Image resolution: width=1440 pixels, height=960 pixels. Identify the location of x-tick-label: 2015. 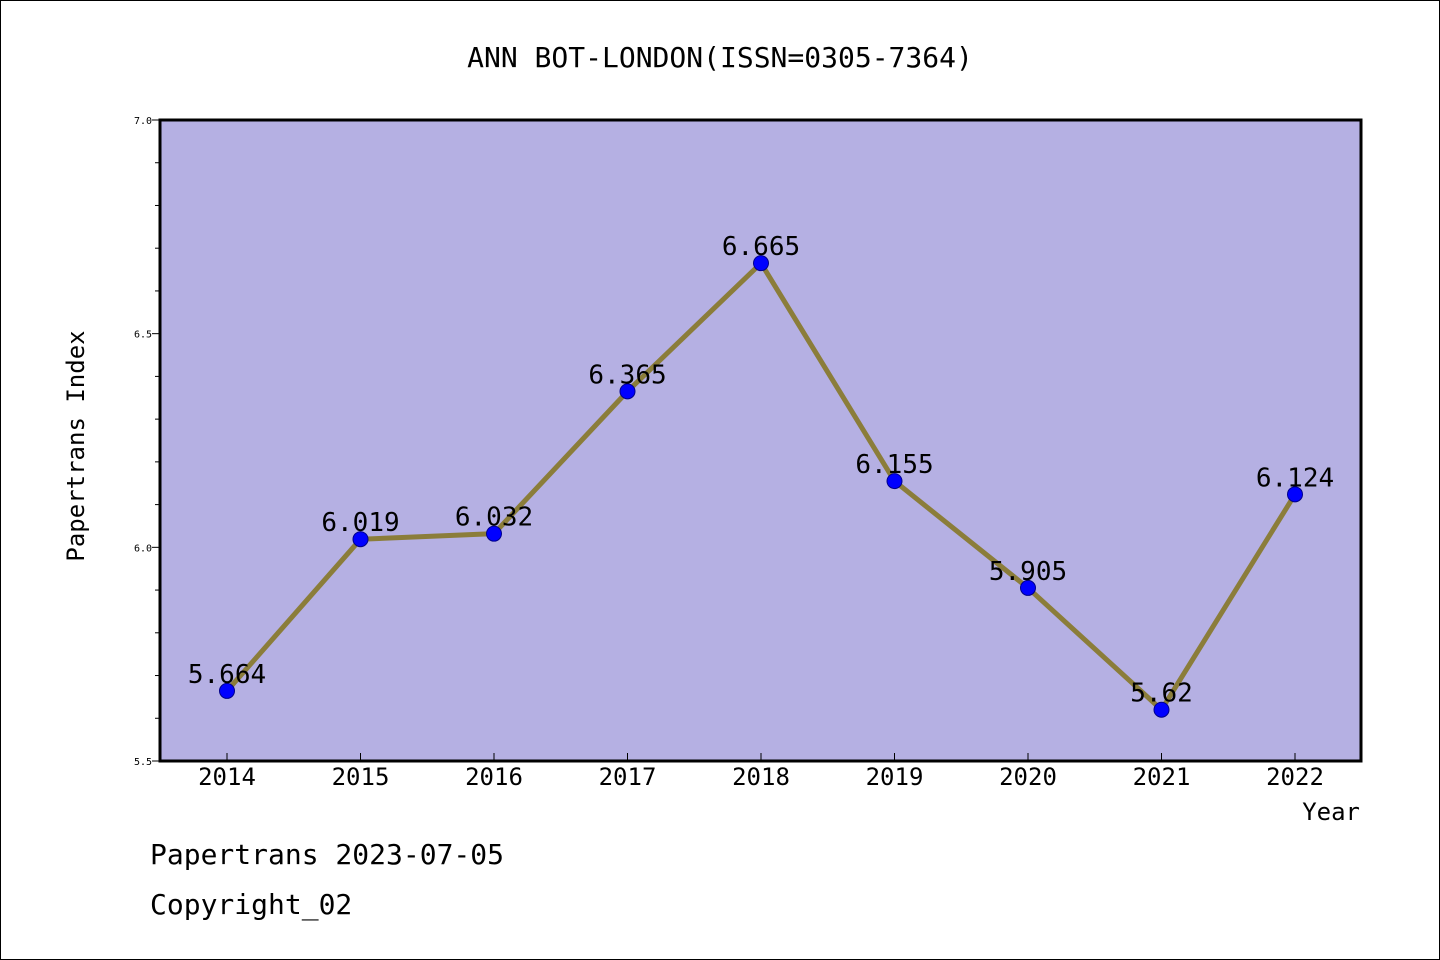
(361, 777).